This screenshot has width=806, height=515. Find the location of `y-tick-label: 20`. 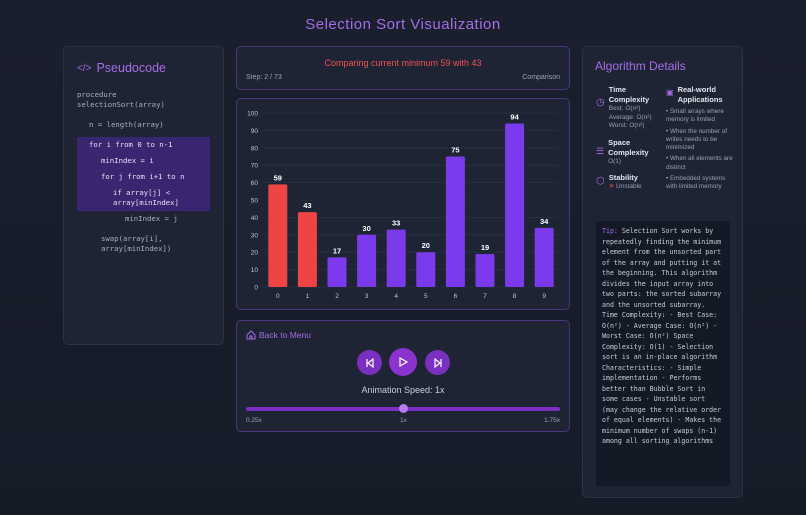

y-tick-label: 20 is located at coordinates (255, 253).